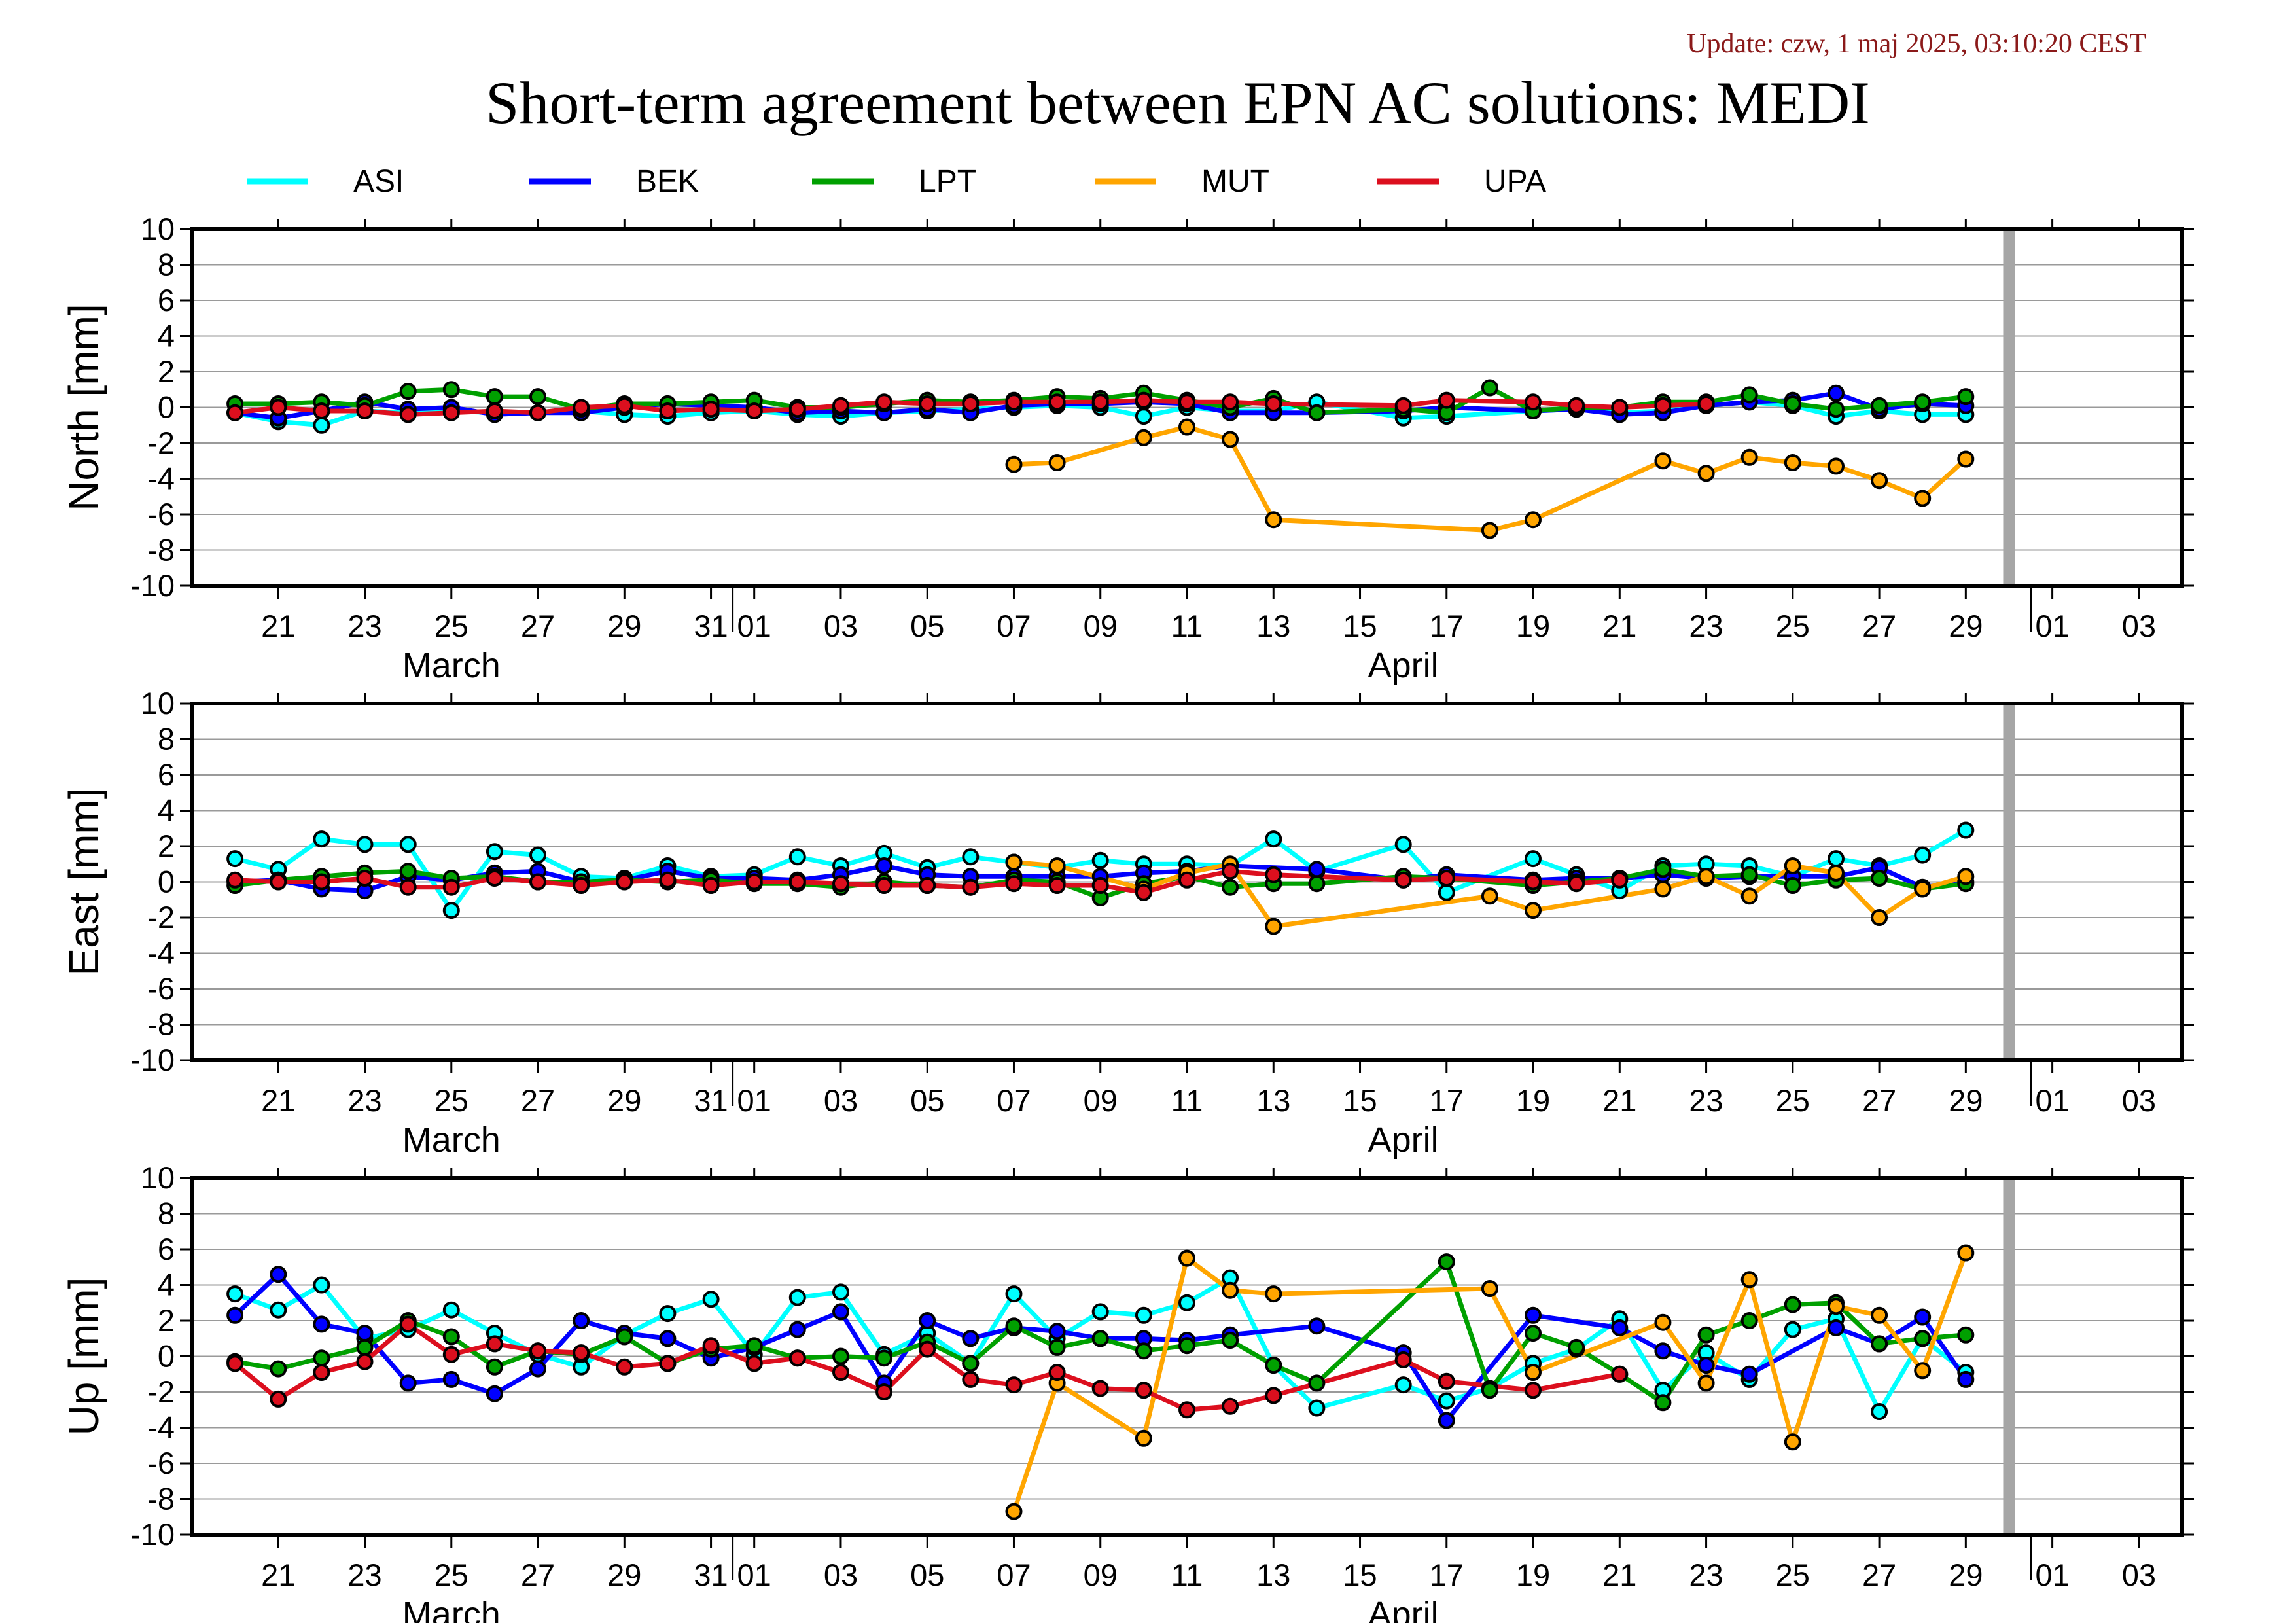  I want to click on x-tick-label: 31, so click(711, 1100).